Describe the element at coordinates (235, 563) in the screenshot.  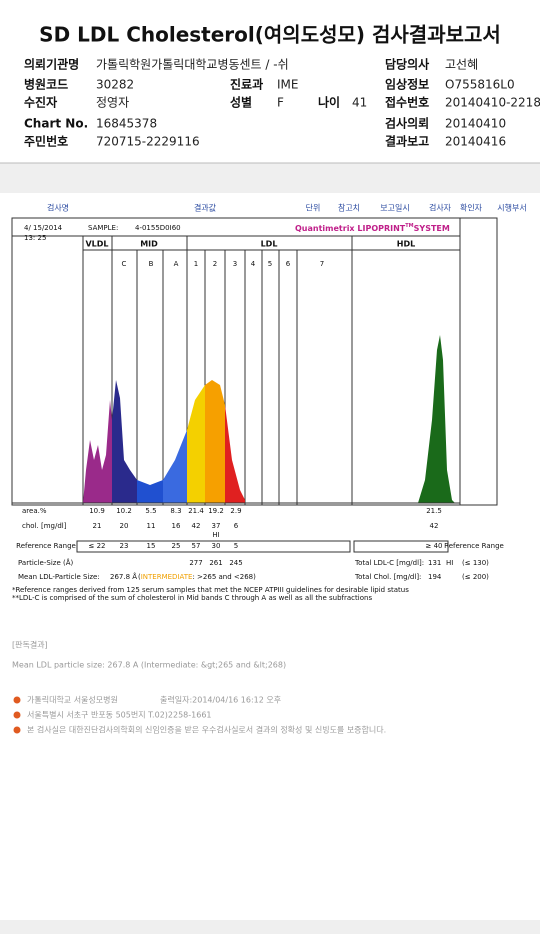
I see `particle-value: 245` at that location.